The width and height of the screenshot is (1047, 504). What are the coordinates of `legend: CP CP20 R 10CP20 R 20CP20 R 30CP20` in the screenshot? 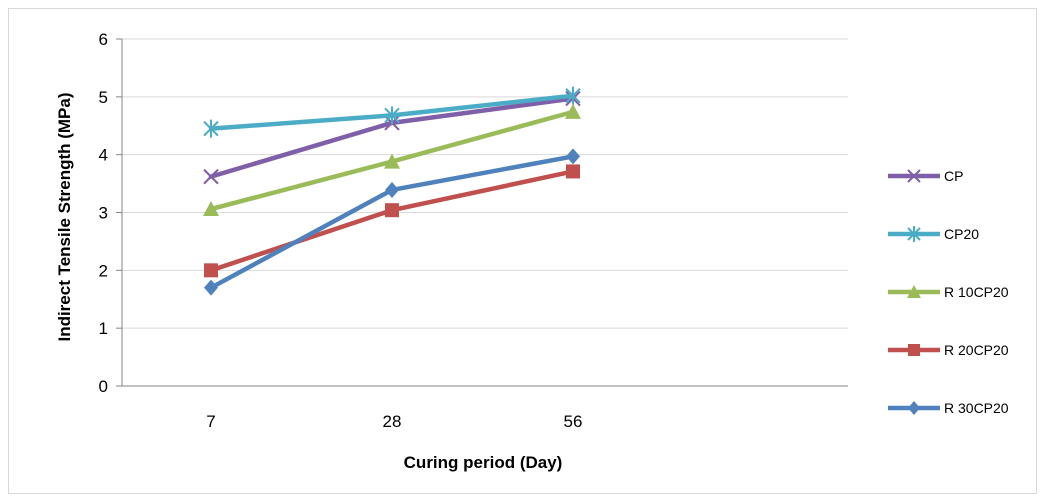 It's located at (948, 292).